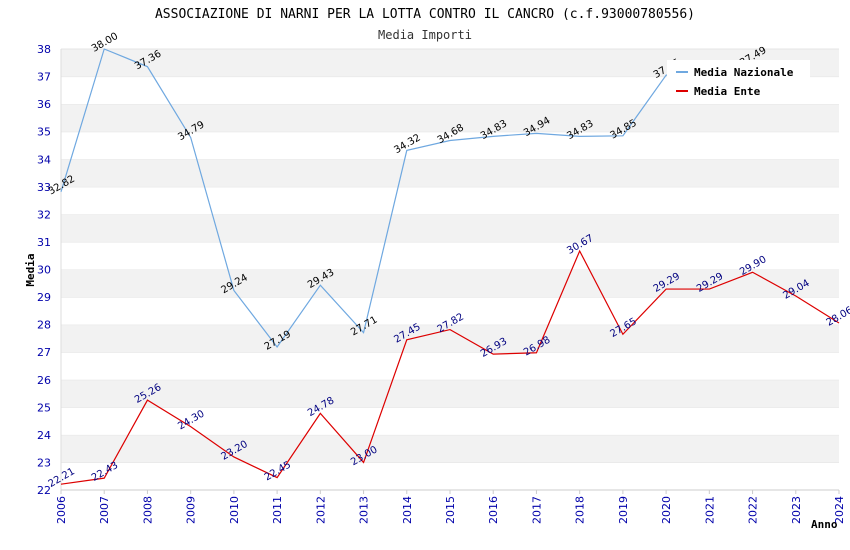 Image resolution: width=850 pixels, height=550 pixels. Describe the element at coordinates (425, 35) in the screenshot. I see `chart-subtitle: Media Importi` at that location.